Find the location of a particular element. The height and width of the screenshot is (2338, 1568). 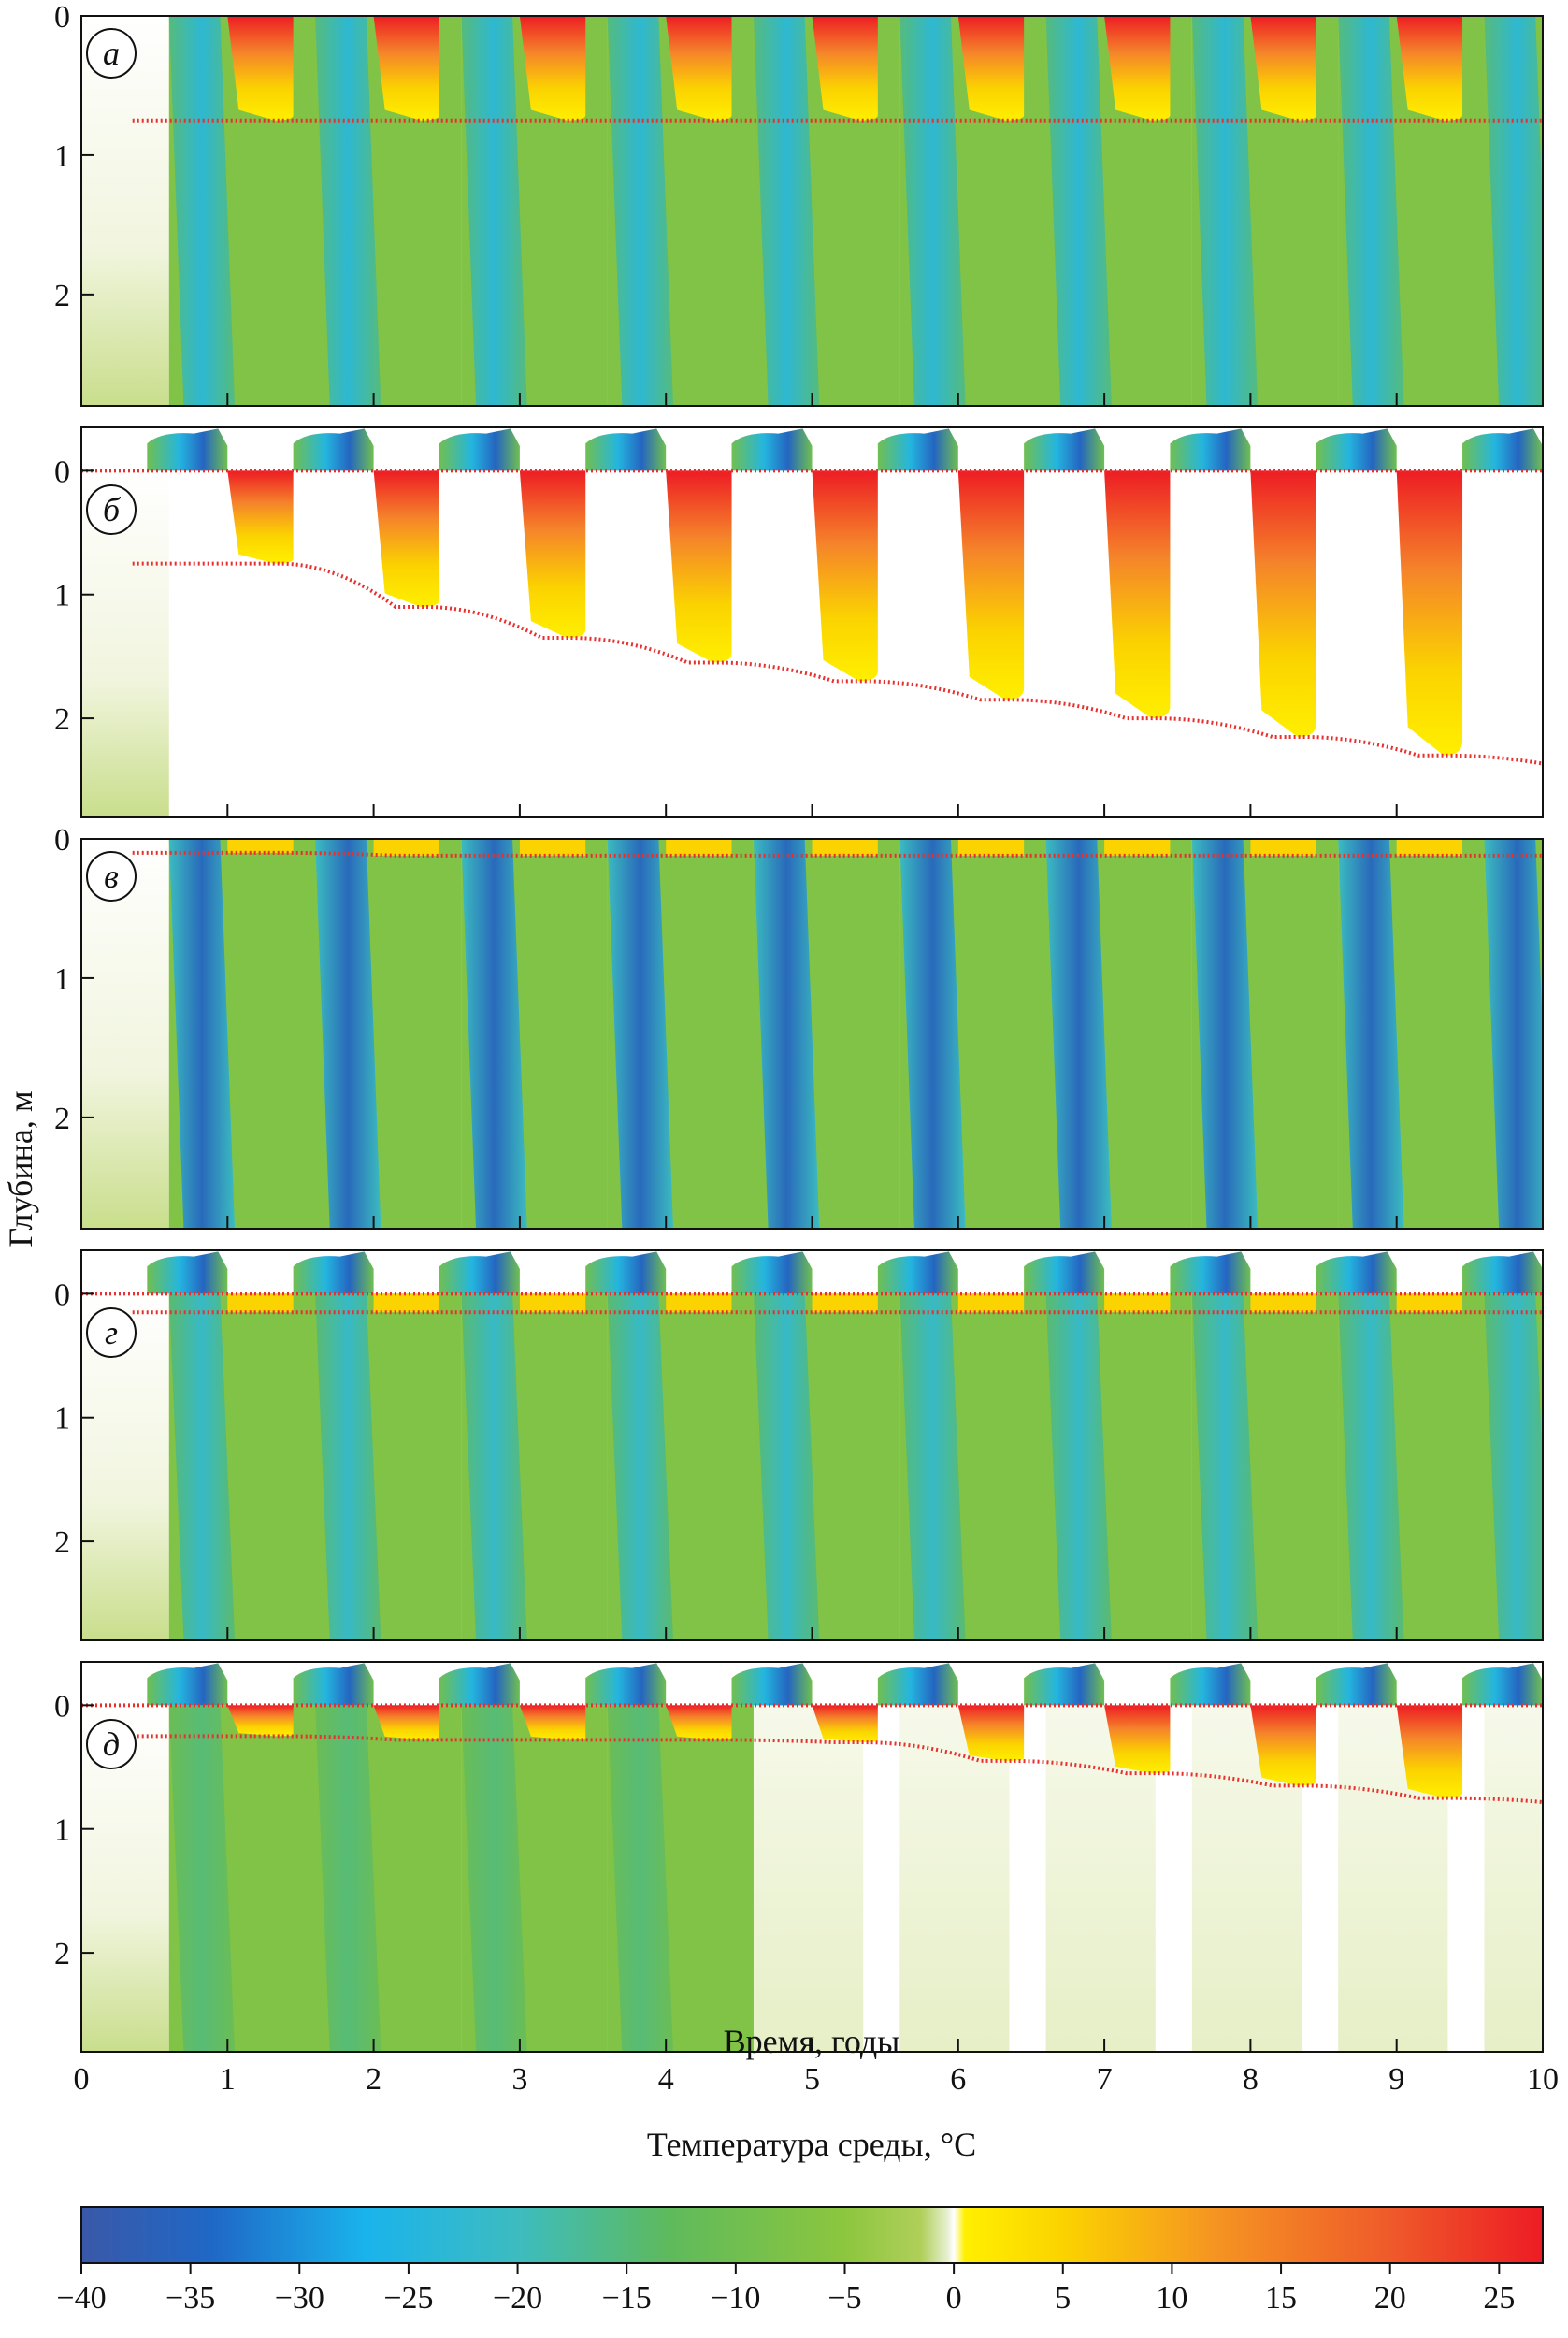

panel-label: в is located at coordinates (111, 877).